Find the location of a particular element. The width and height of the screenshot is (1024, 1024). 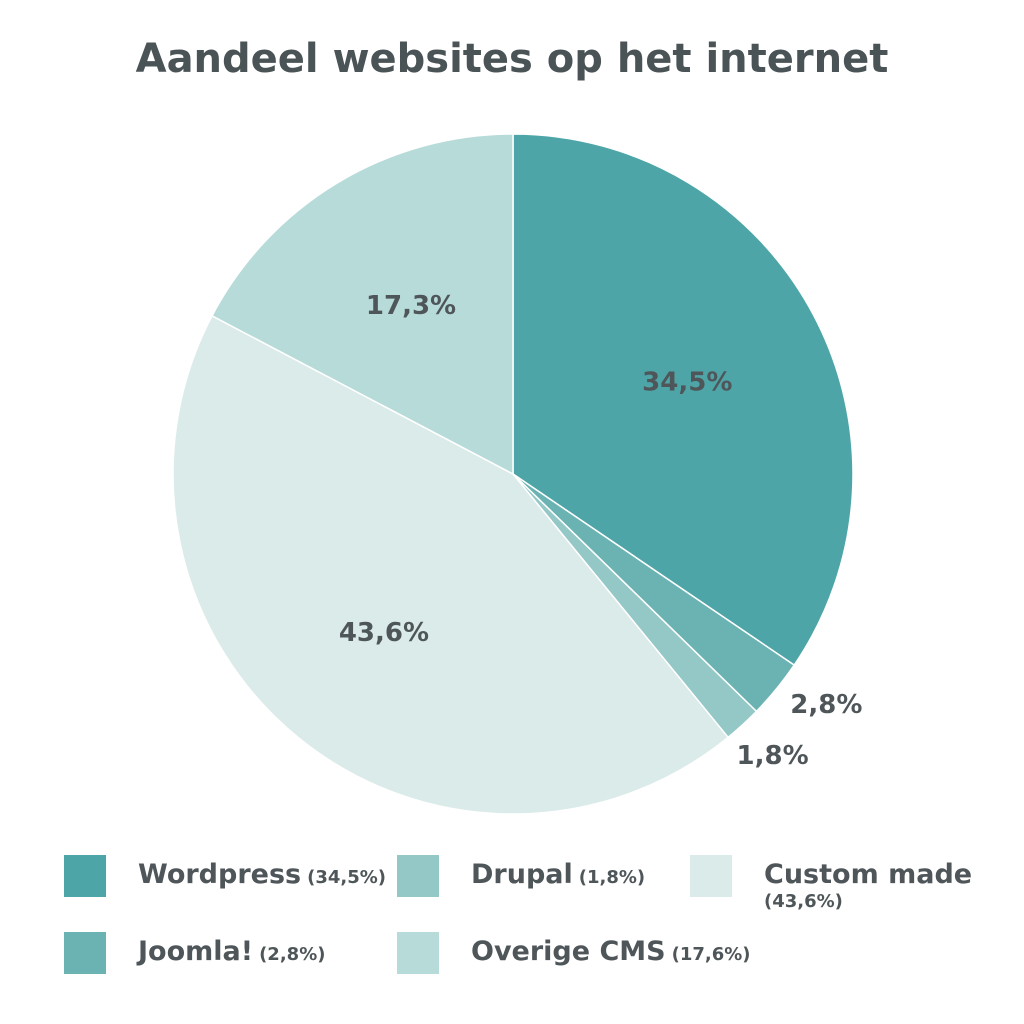

legend-item-joomla: Joomla! (2,8%) is located at coordinates (194, 953).